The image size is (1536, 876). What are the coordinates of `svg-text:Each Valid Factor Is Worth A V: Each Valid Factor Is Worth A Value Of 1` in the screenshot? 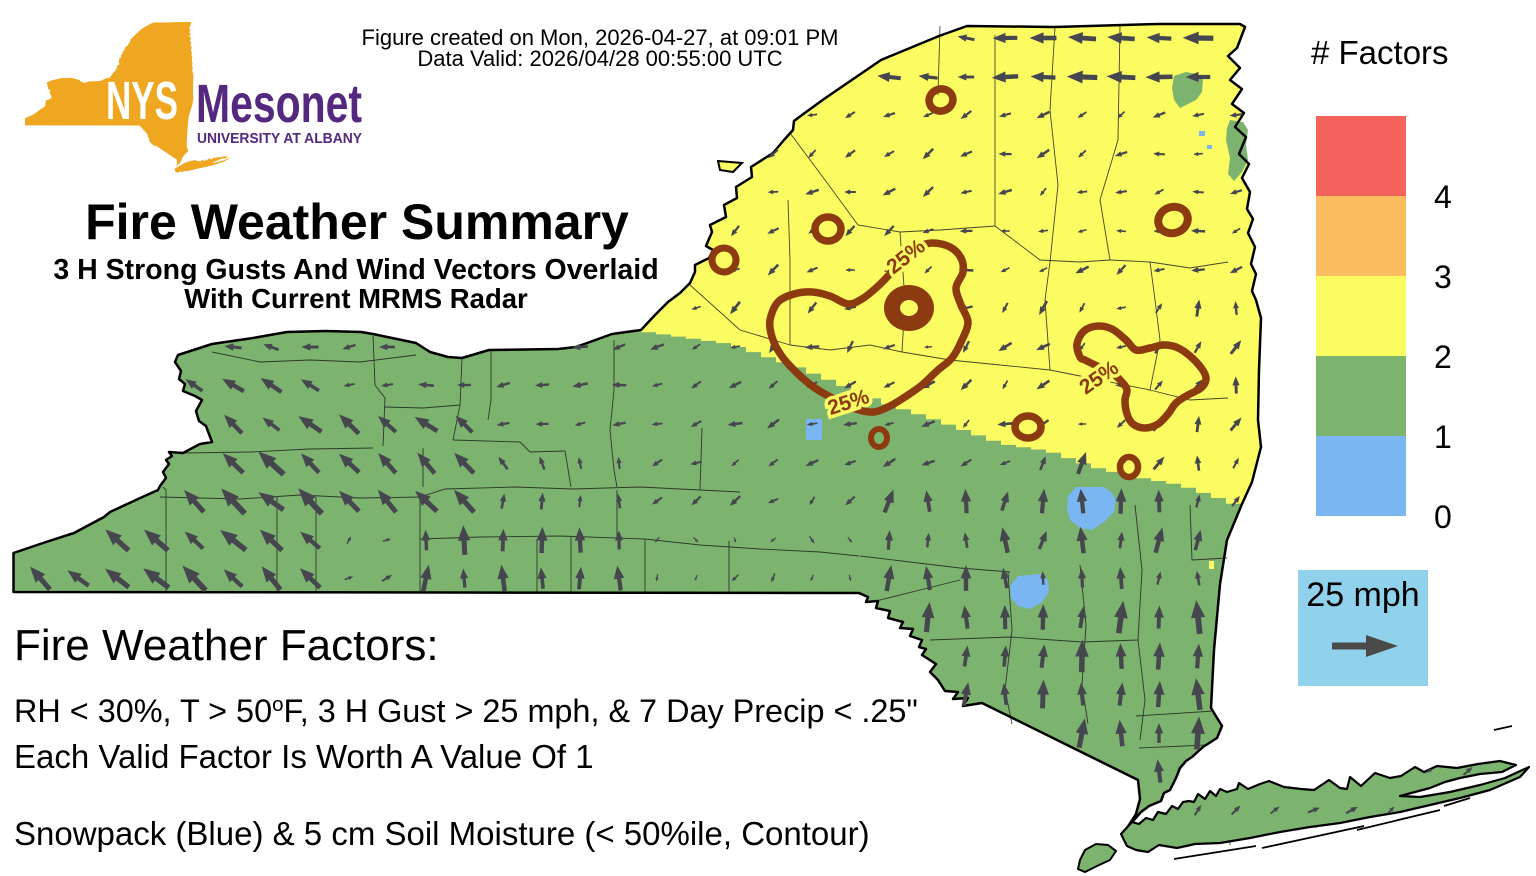 It's located at (304, 756).